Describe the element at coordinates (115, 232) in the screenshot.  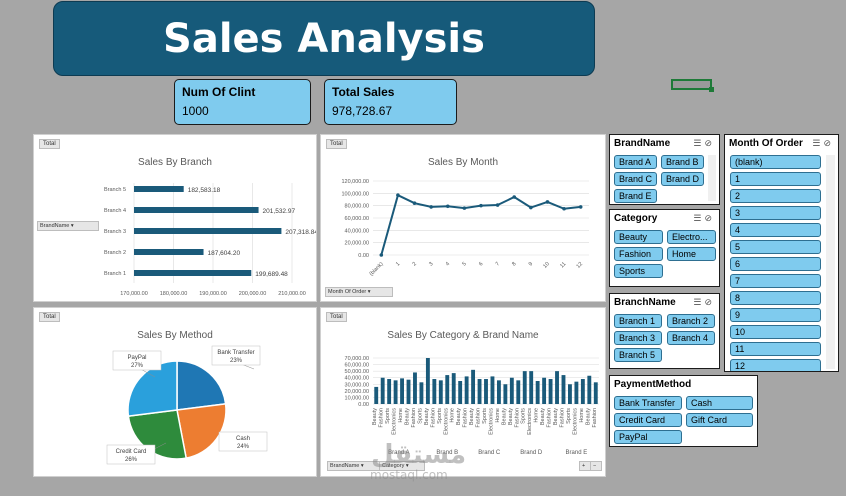
I see `y-tick-label: Branch 3` at that location.